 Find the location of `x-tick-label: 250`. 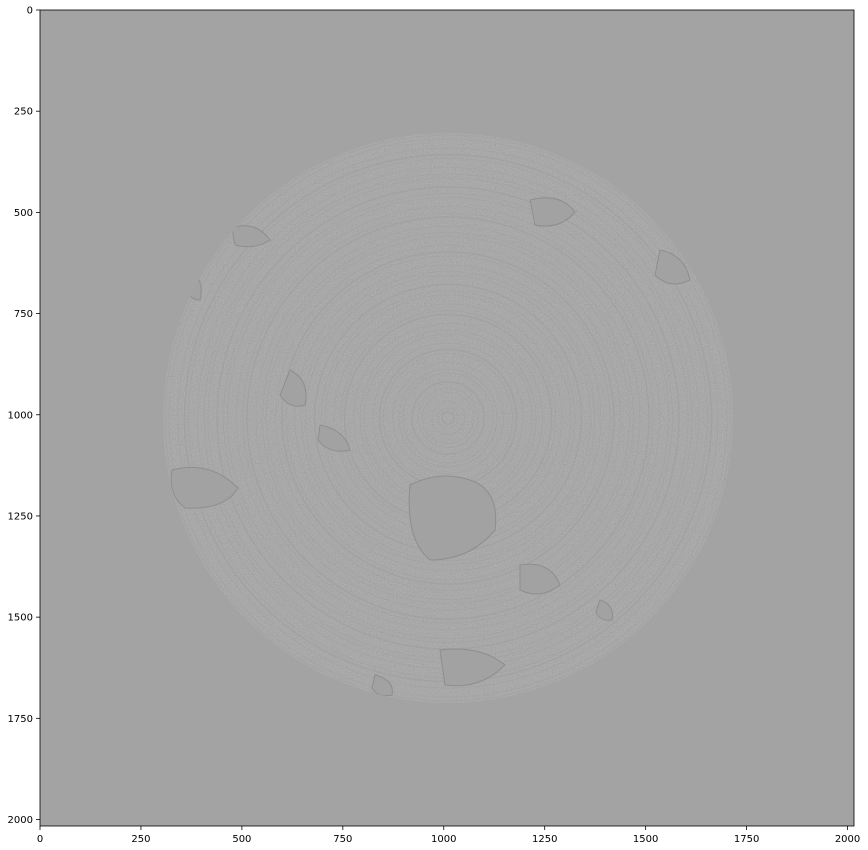

x-tick-label: 250 is located at coordinates (140, 839).